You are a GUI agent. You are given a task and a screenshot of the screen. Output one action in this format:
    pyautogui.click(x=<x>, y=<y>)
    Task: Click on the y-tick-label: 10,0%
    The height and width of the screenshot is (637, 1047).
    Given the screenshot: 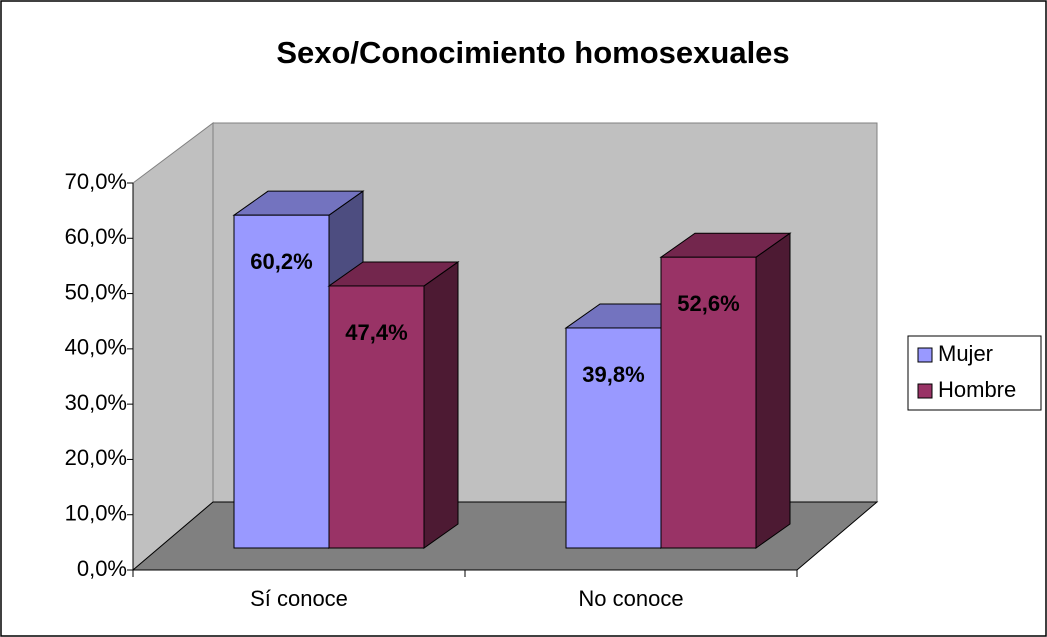 What is the action you would take?
    pyautogui.click(x=96, y=513)
    